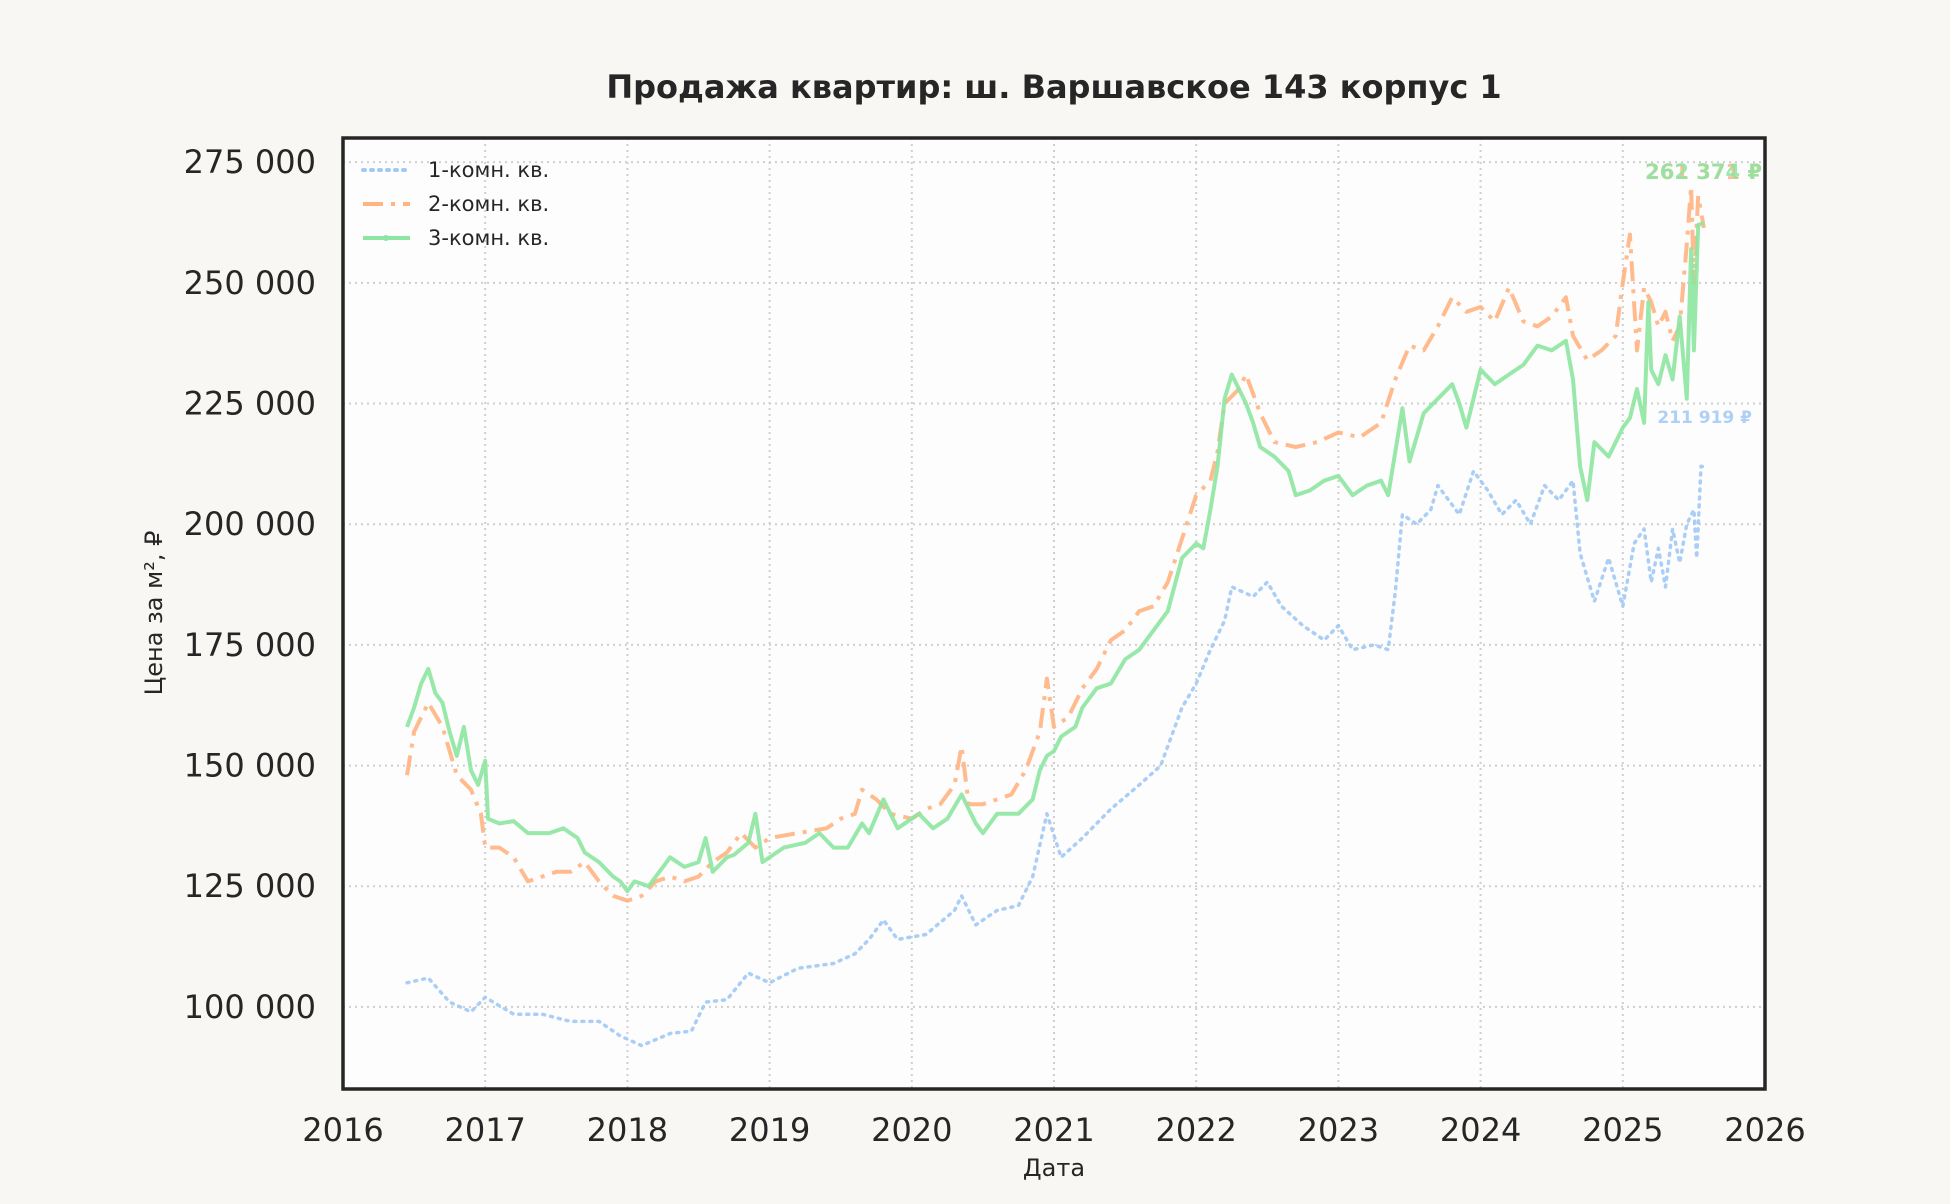 The image size is (1950, 1204). Describe the element at coordinates (488, 238) in the screenshot. I see `legend-label-3: 3-комн. кв.` at that location.